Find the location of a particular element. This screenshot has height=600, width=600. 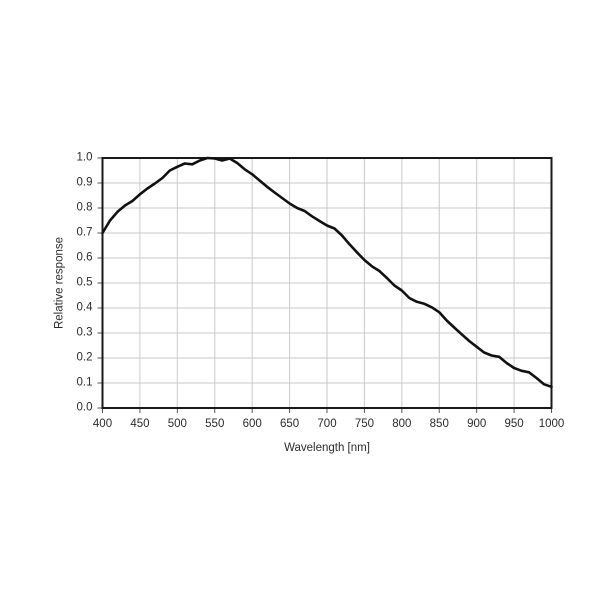

x-tick-label: 500 is located at coordinates (177, 424).